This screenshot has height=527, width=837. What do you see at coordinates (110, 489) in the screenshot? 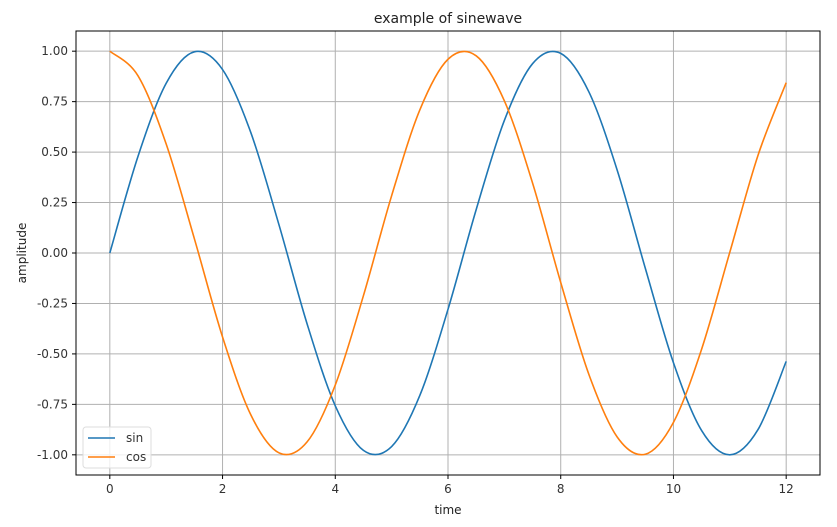
I see `x-tick-label: 0` at bounding box center [110, 489].